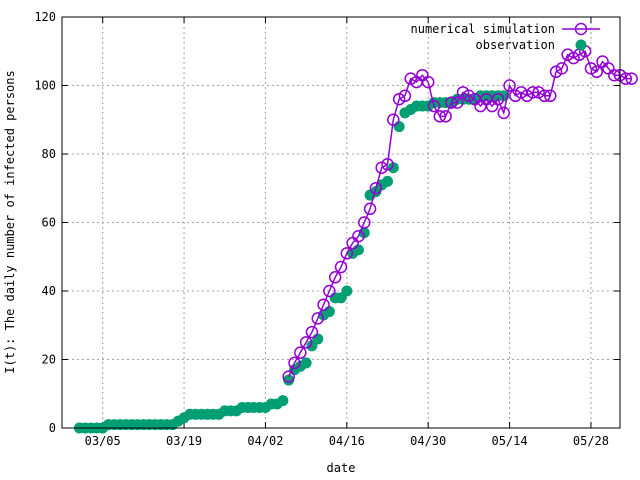 Image resolution: width=640 pixels, height=480 pixels. I want to click on x-tick-label: 05/14, so click(510, 441).